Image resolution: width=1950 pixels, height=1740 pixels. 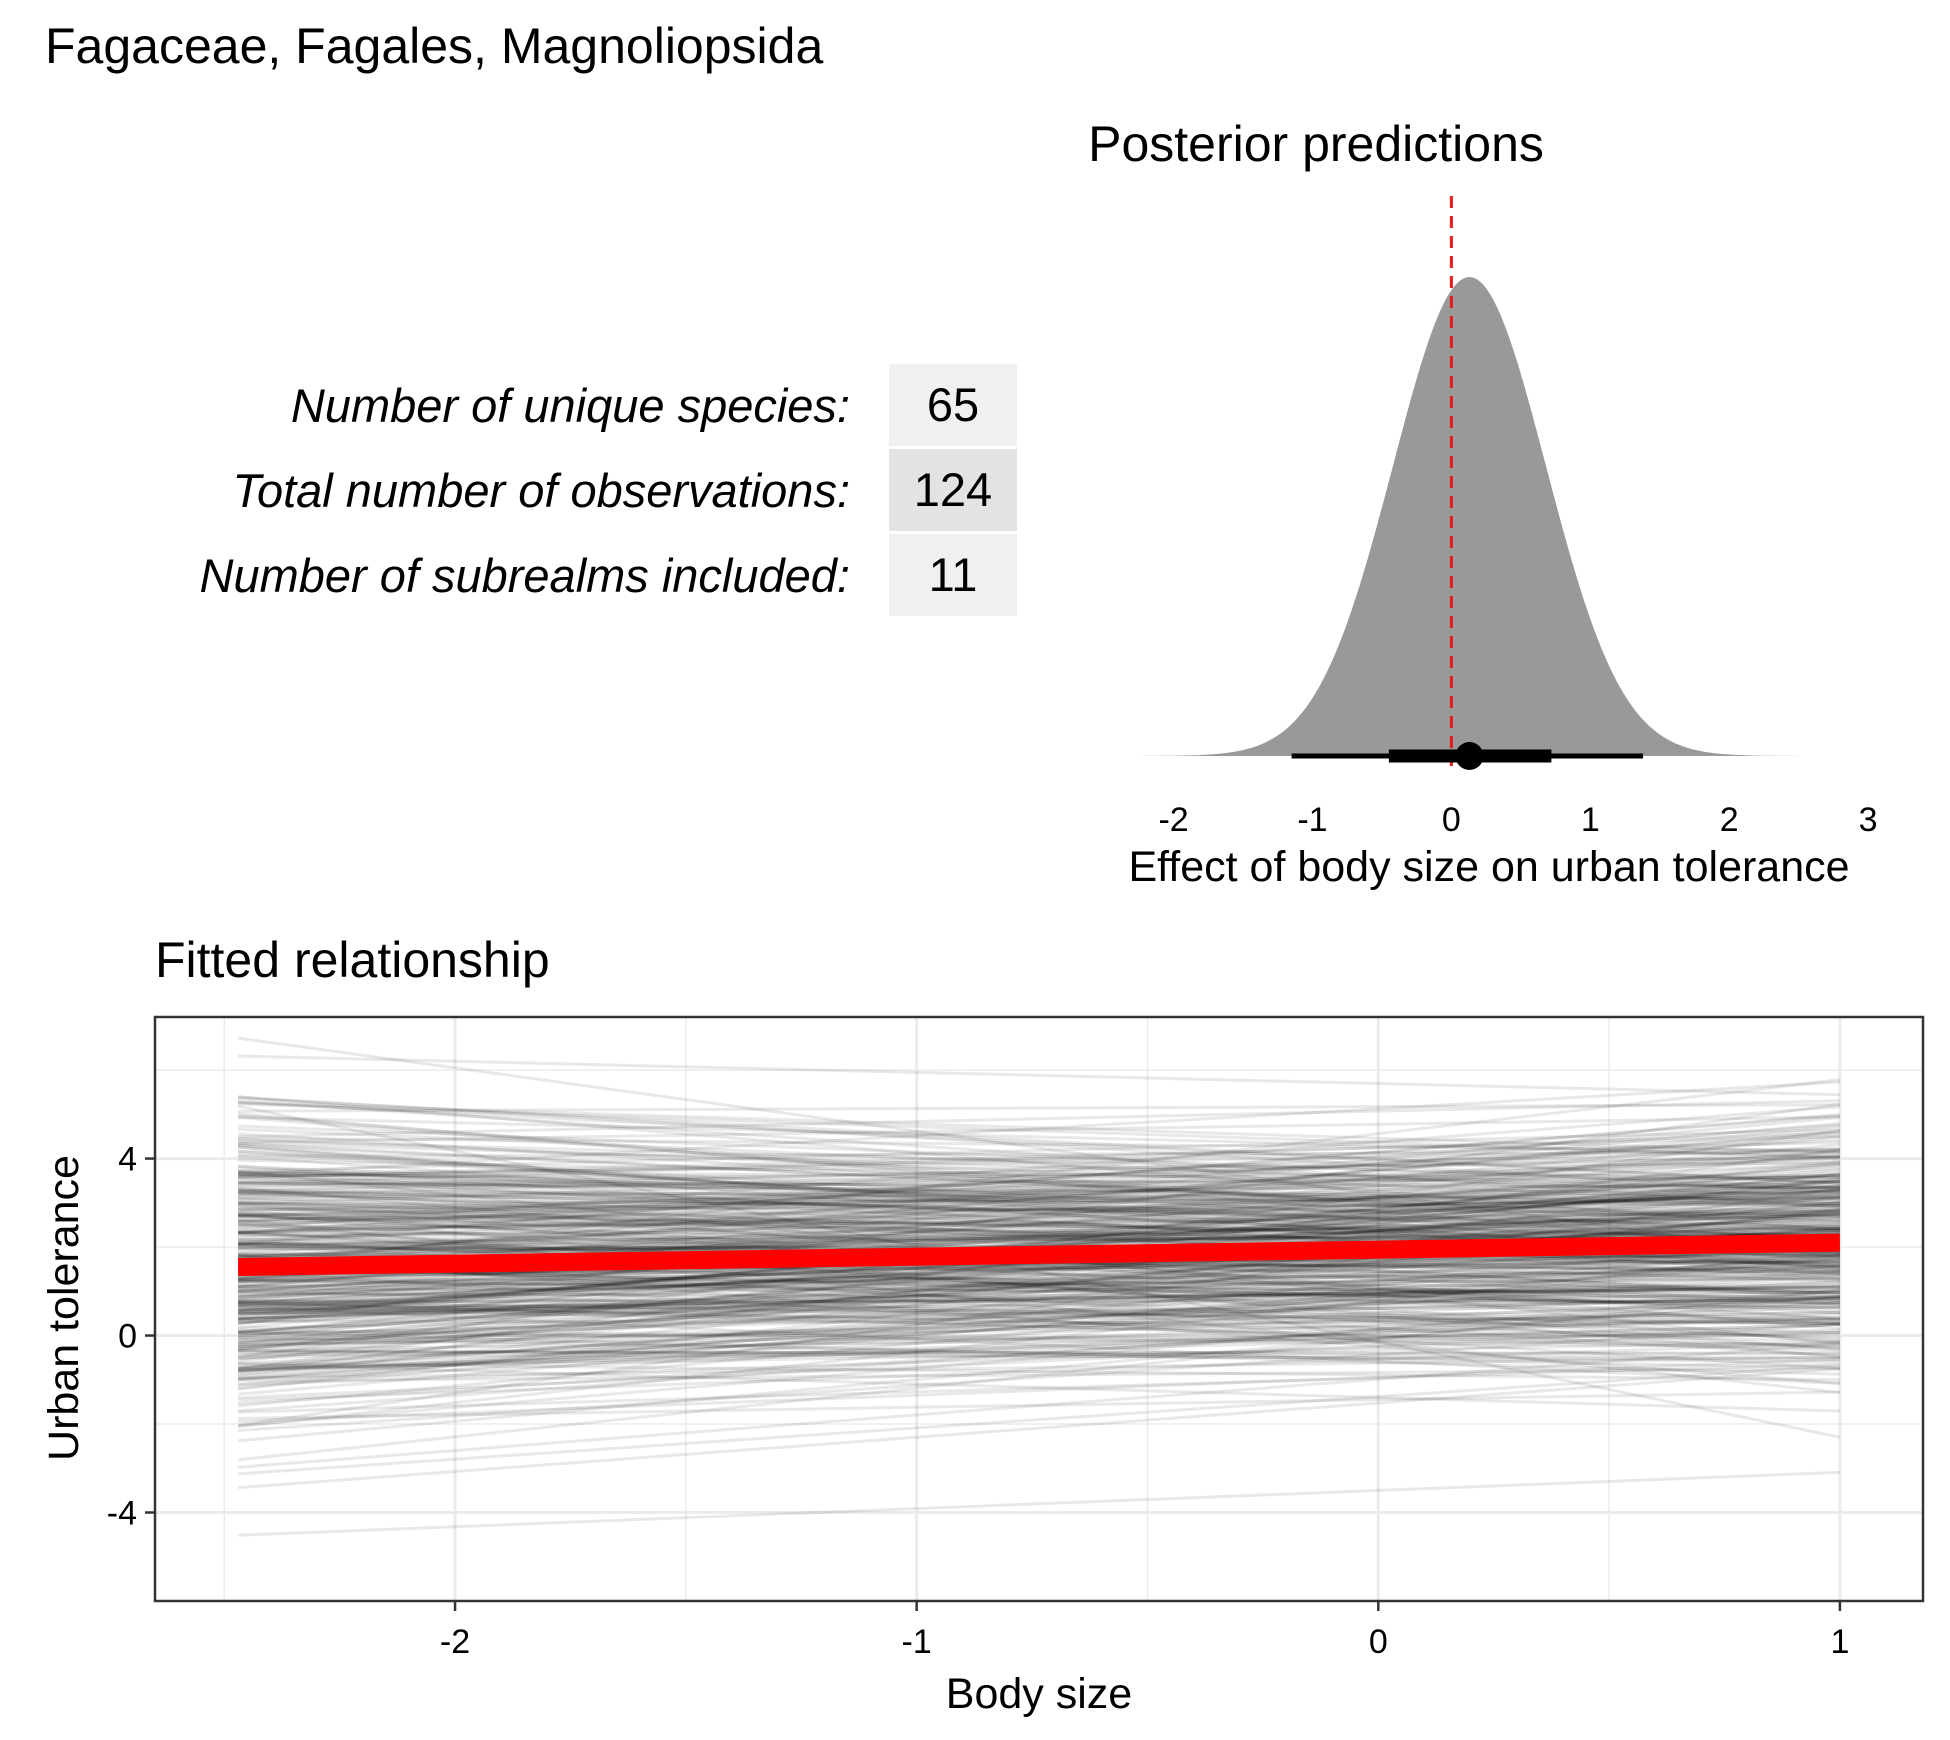 I want to click on fitted-title: Fitted relationship, so click(x=352, y=960).